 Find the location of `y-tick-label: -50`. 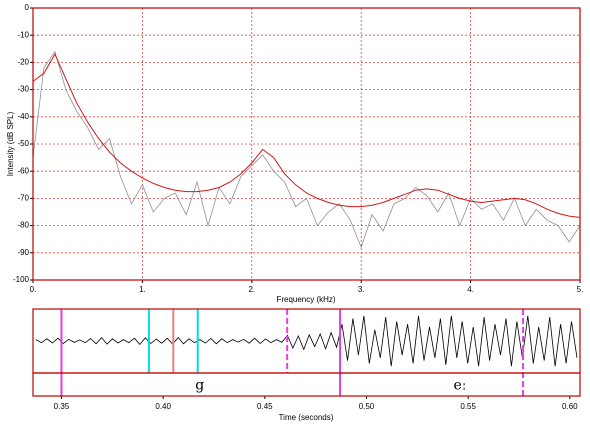

y-tick-label: -50 is located at coordinates (23, 143).